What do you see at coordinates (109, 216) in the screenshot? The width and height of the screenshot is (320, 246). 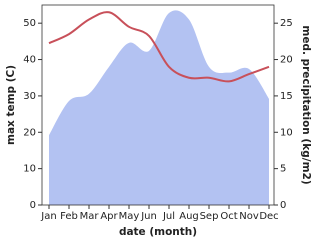 I see `x-tick-label: Apr` at bounding box center [109, 216].